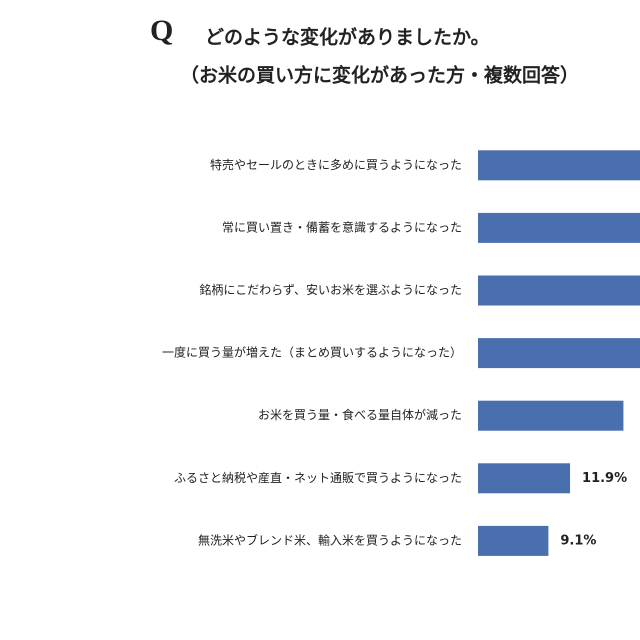 This screenshot has height=640, width=640. Describe the element at coordinates (342, 226) in the screenshot. I see `category-label: 常に買い置き・備蓄を意識するようになった` at that location.